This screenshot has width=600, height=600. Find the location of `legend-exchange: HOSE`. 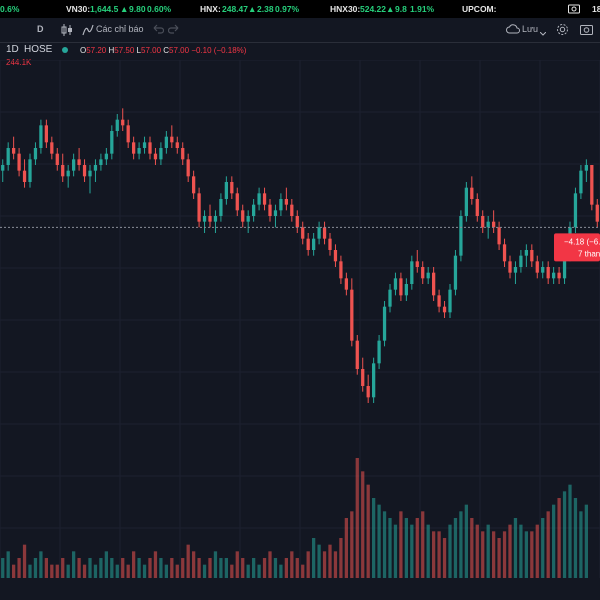

legend-exchange: HOSE is located at coordinates (38, 49).